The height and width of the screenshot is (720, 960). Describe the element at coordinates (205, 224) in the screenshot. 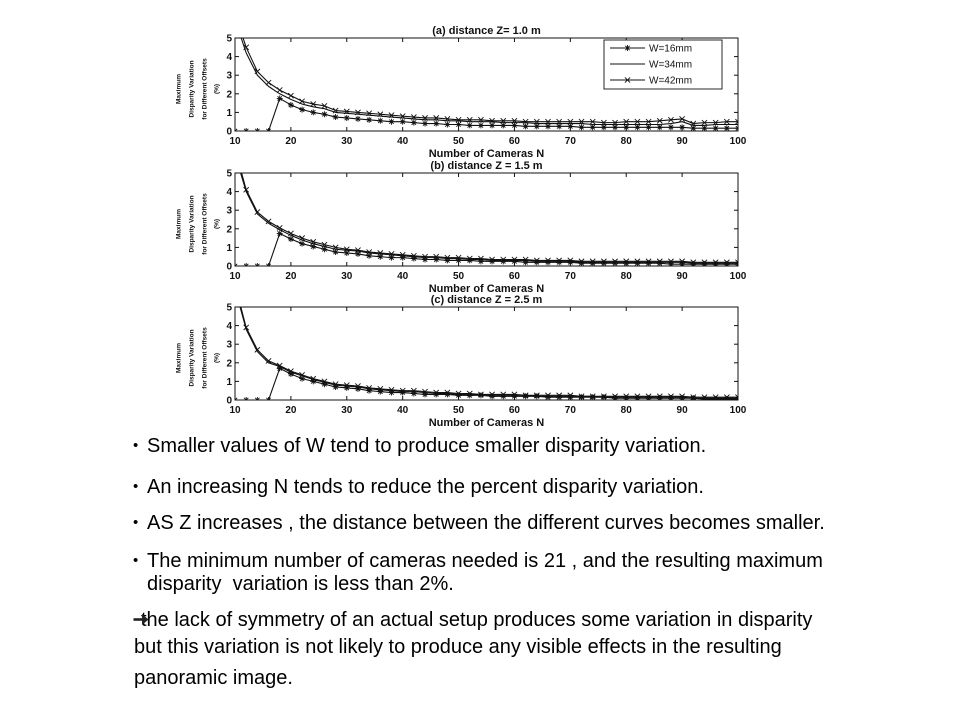

I see `y-axis-label-line: for Different Offsets` at that location.